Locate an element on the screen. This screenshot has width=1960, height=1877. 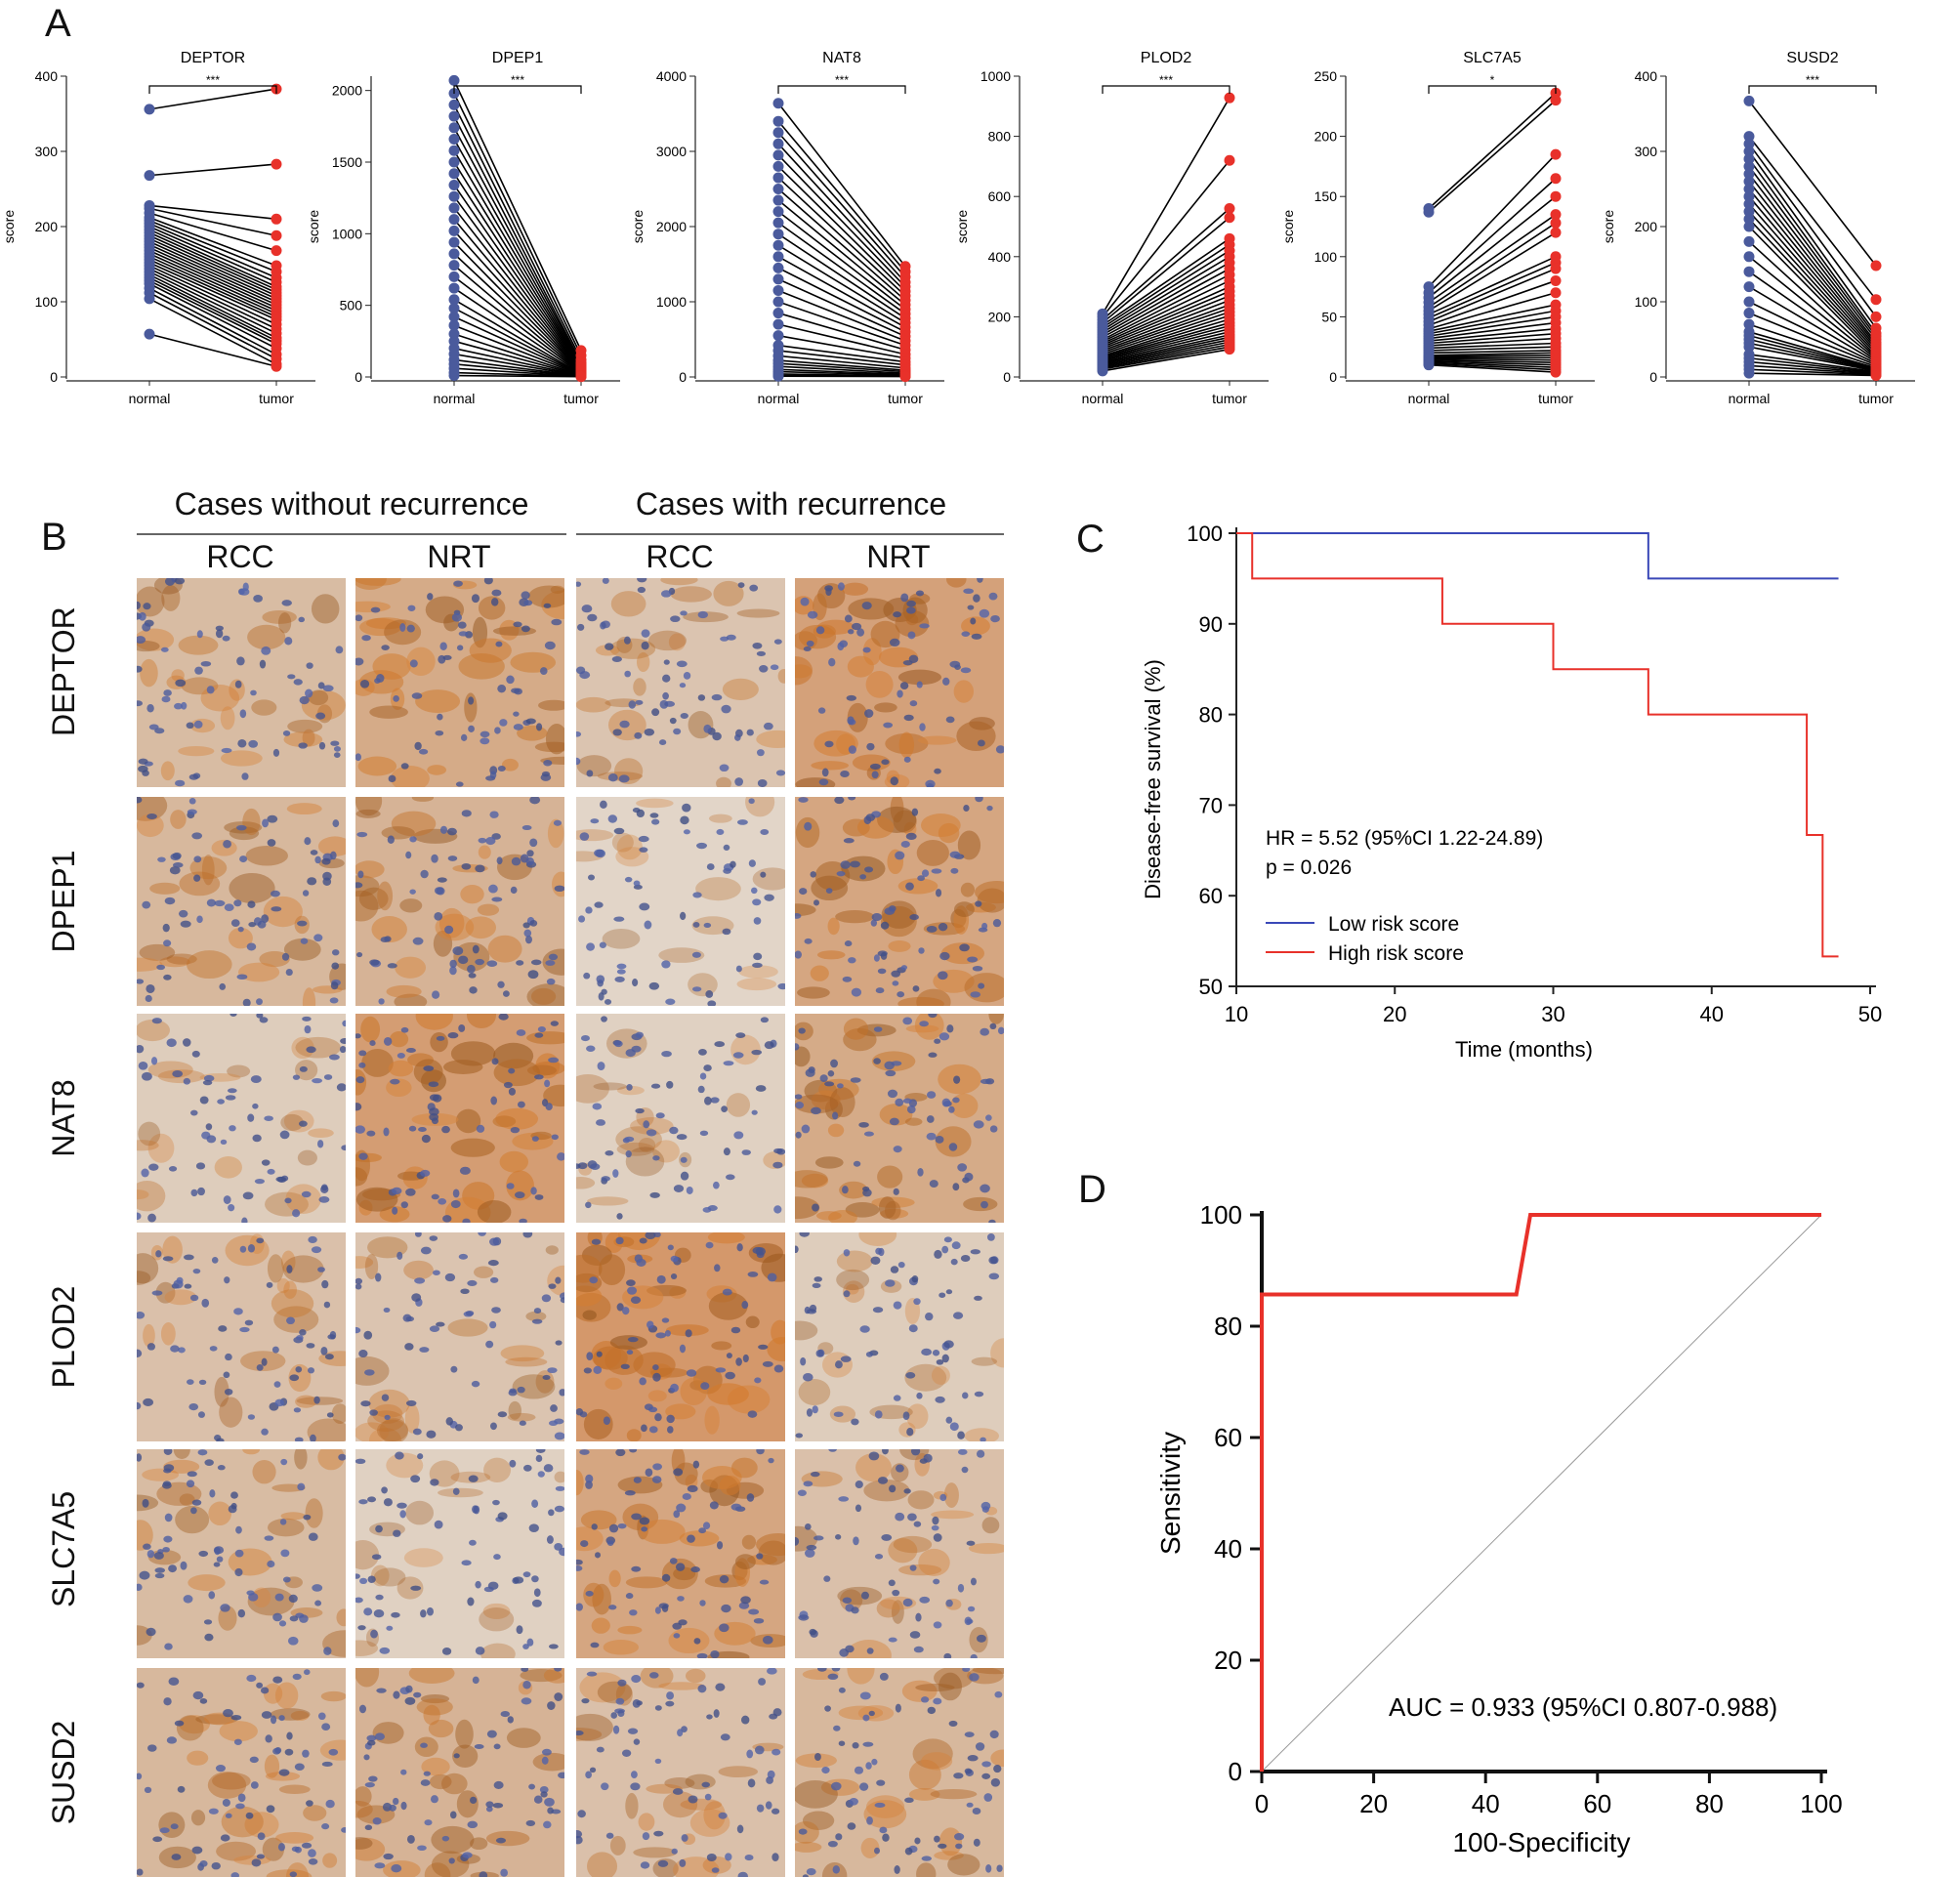
roc-curve is located at coordinates (1540, 1492).